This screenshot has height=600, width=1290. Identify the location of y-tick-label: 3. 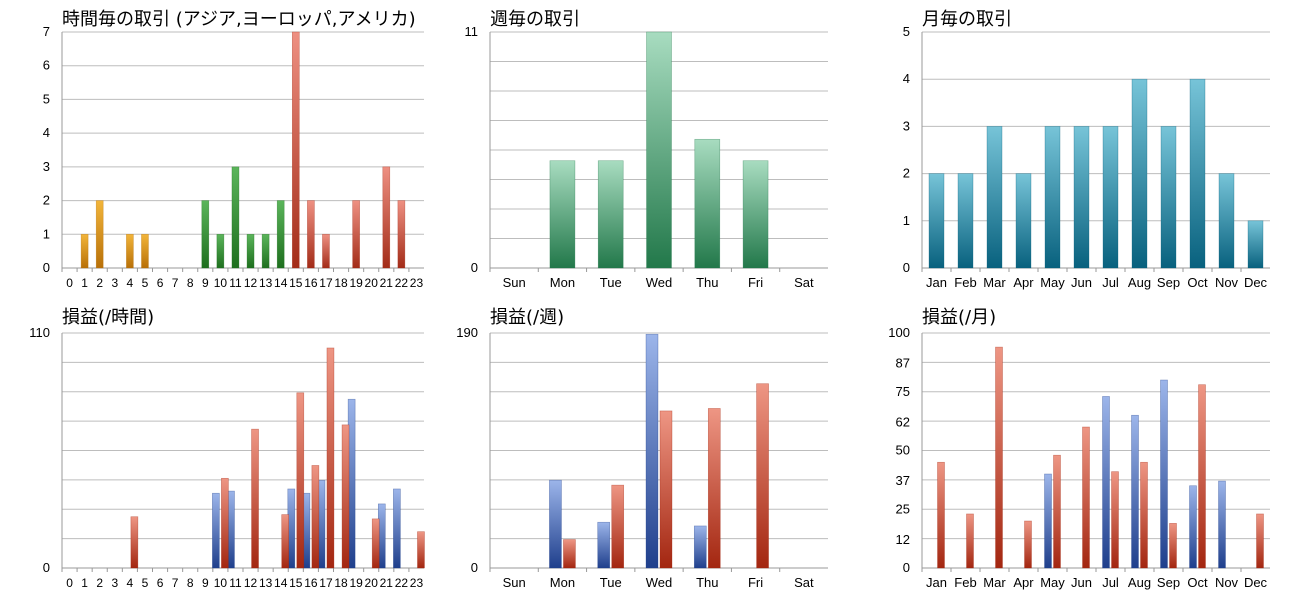
(46, 166).